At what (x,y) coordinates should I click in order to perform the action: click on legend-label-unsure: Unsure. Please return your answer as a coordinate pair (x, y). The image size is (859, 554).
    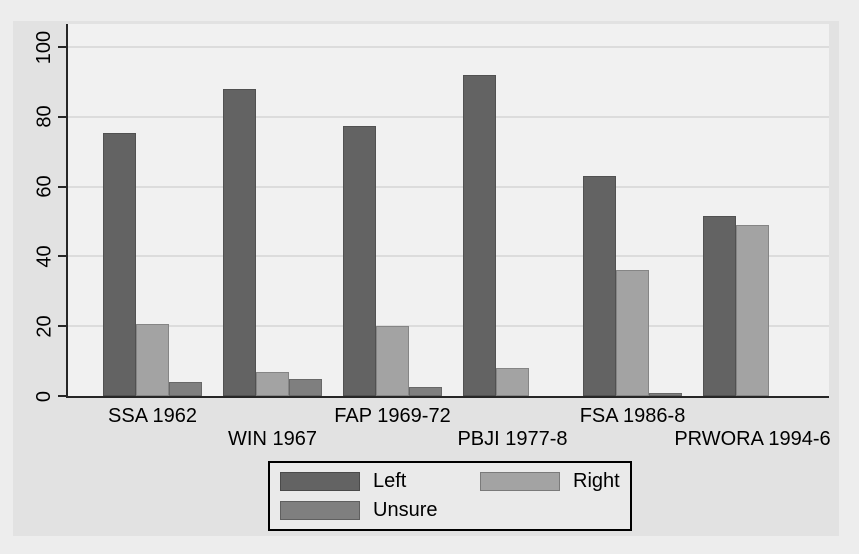
    Looking at the image, I should click on (405, 510).